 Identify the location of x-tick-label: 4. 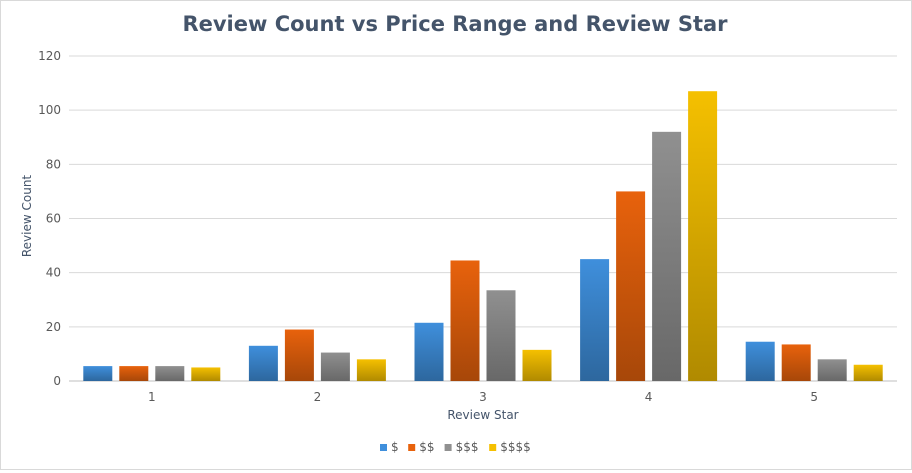
(649, 397).